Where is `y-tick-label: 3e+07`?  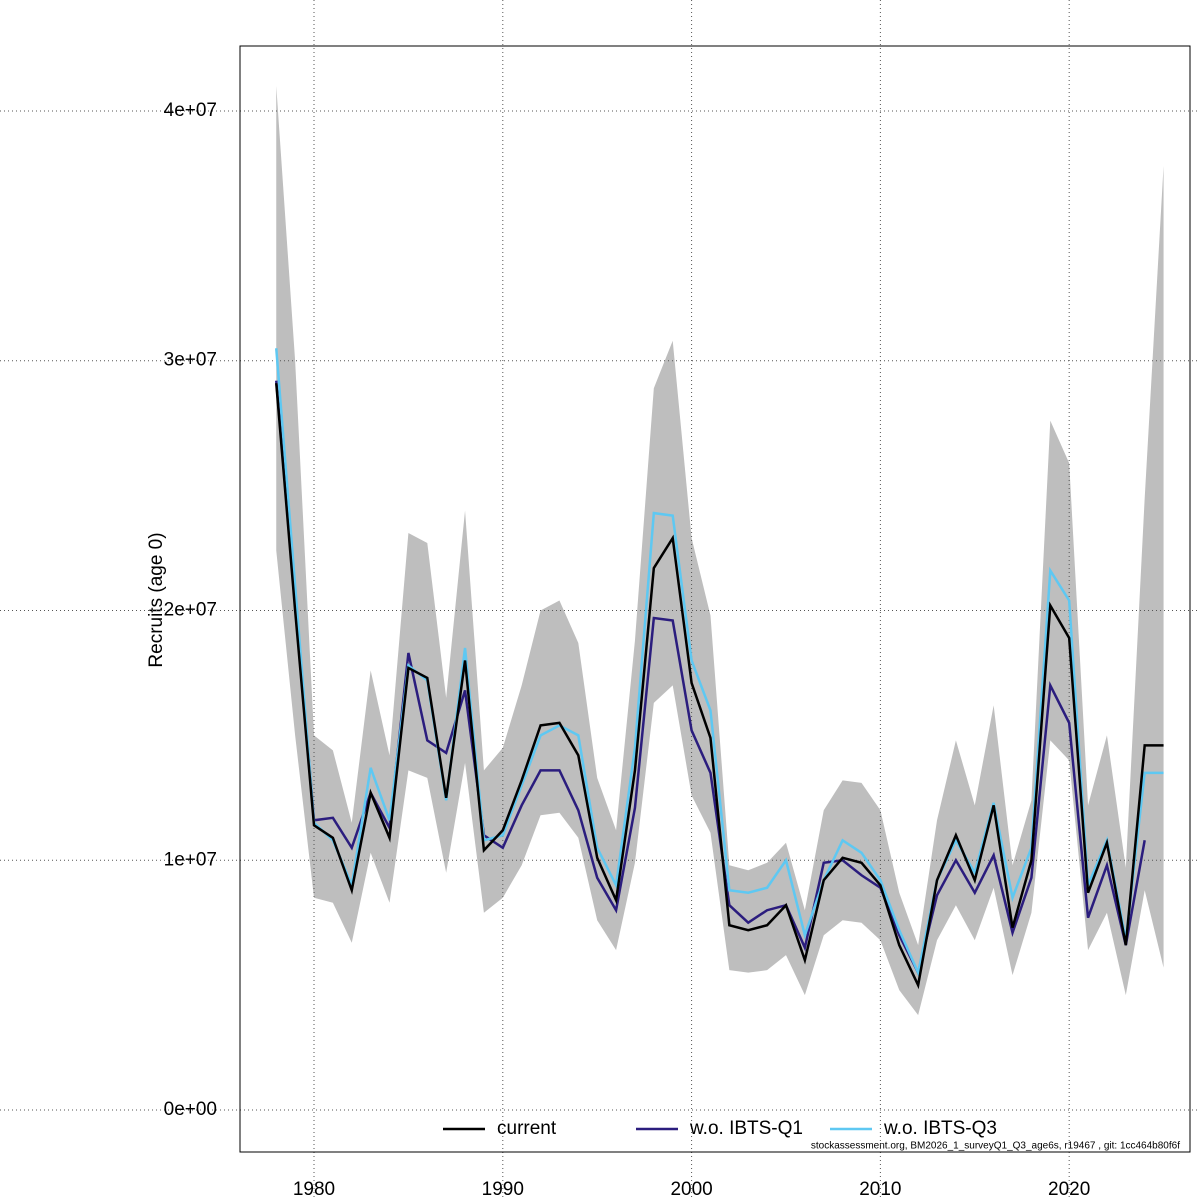 y-tick-label: 3e+07 is located at coordinates (190, 360).